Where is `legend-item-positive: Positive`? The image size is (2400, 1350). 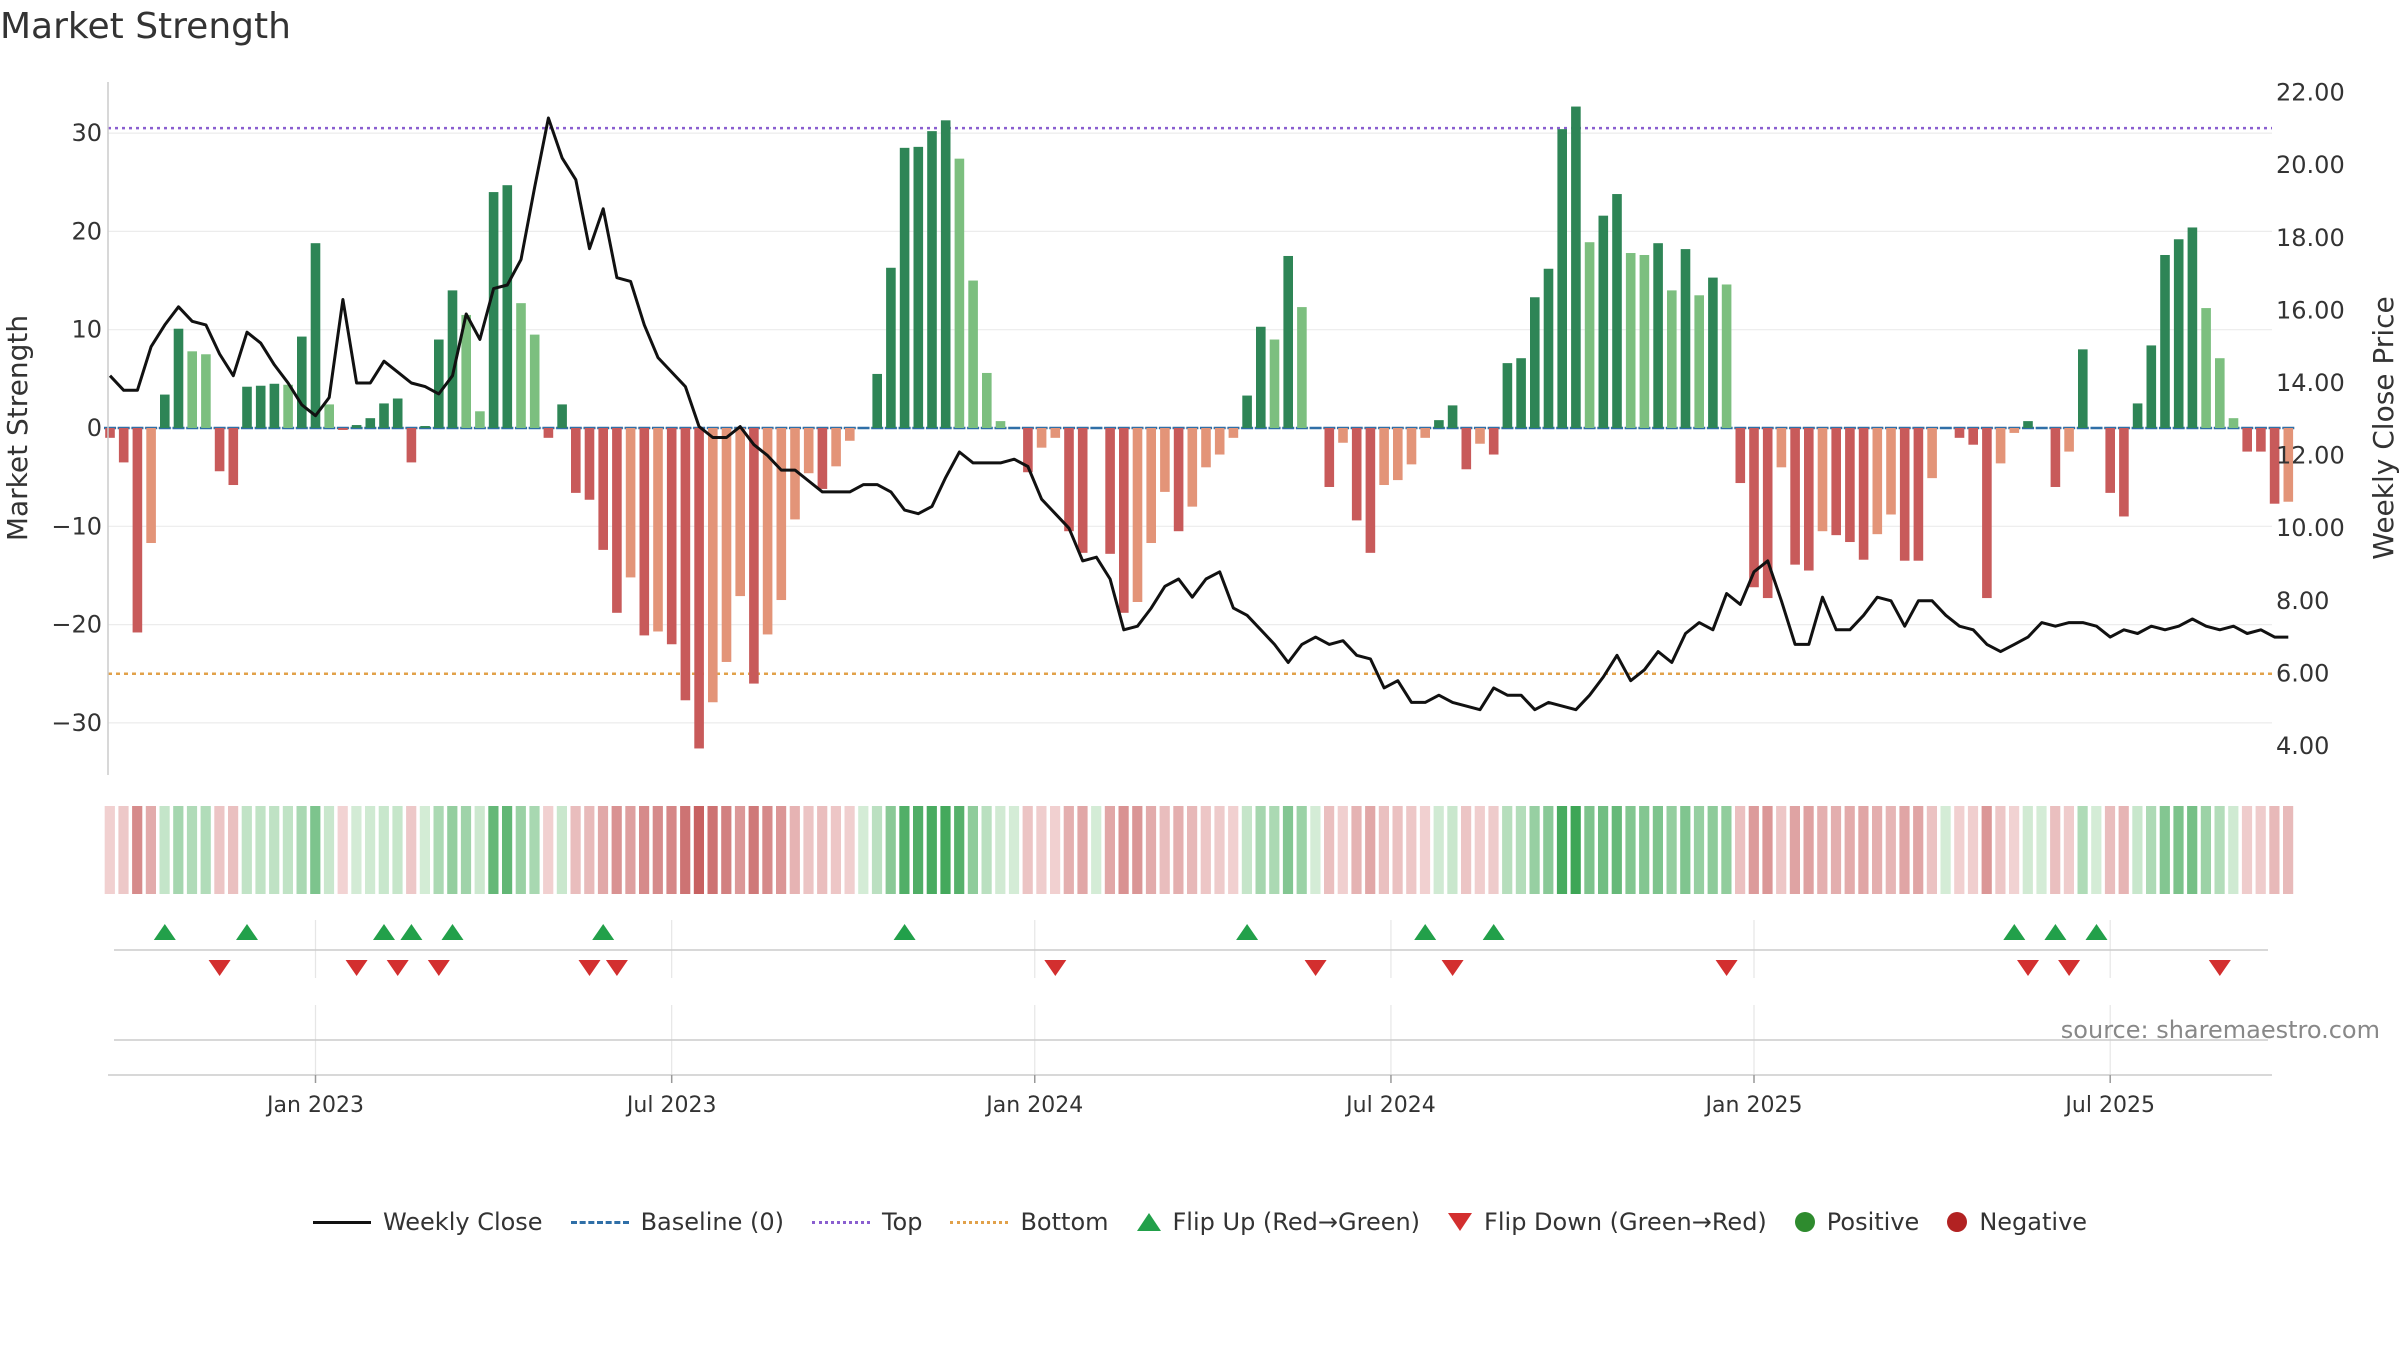
legend-item-positive: Positive is located at coordinates (1856, 1222).